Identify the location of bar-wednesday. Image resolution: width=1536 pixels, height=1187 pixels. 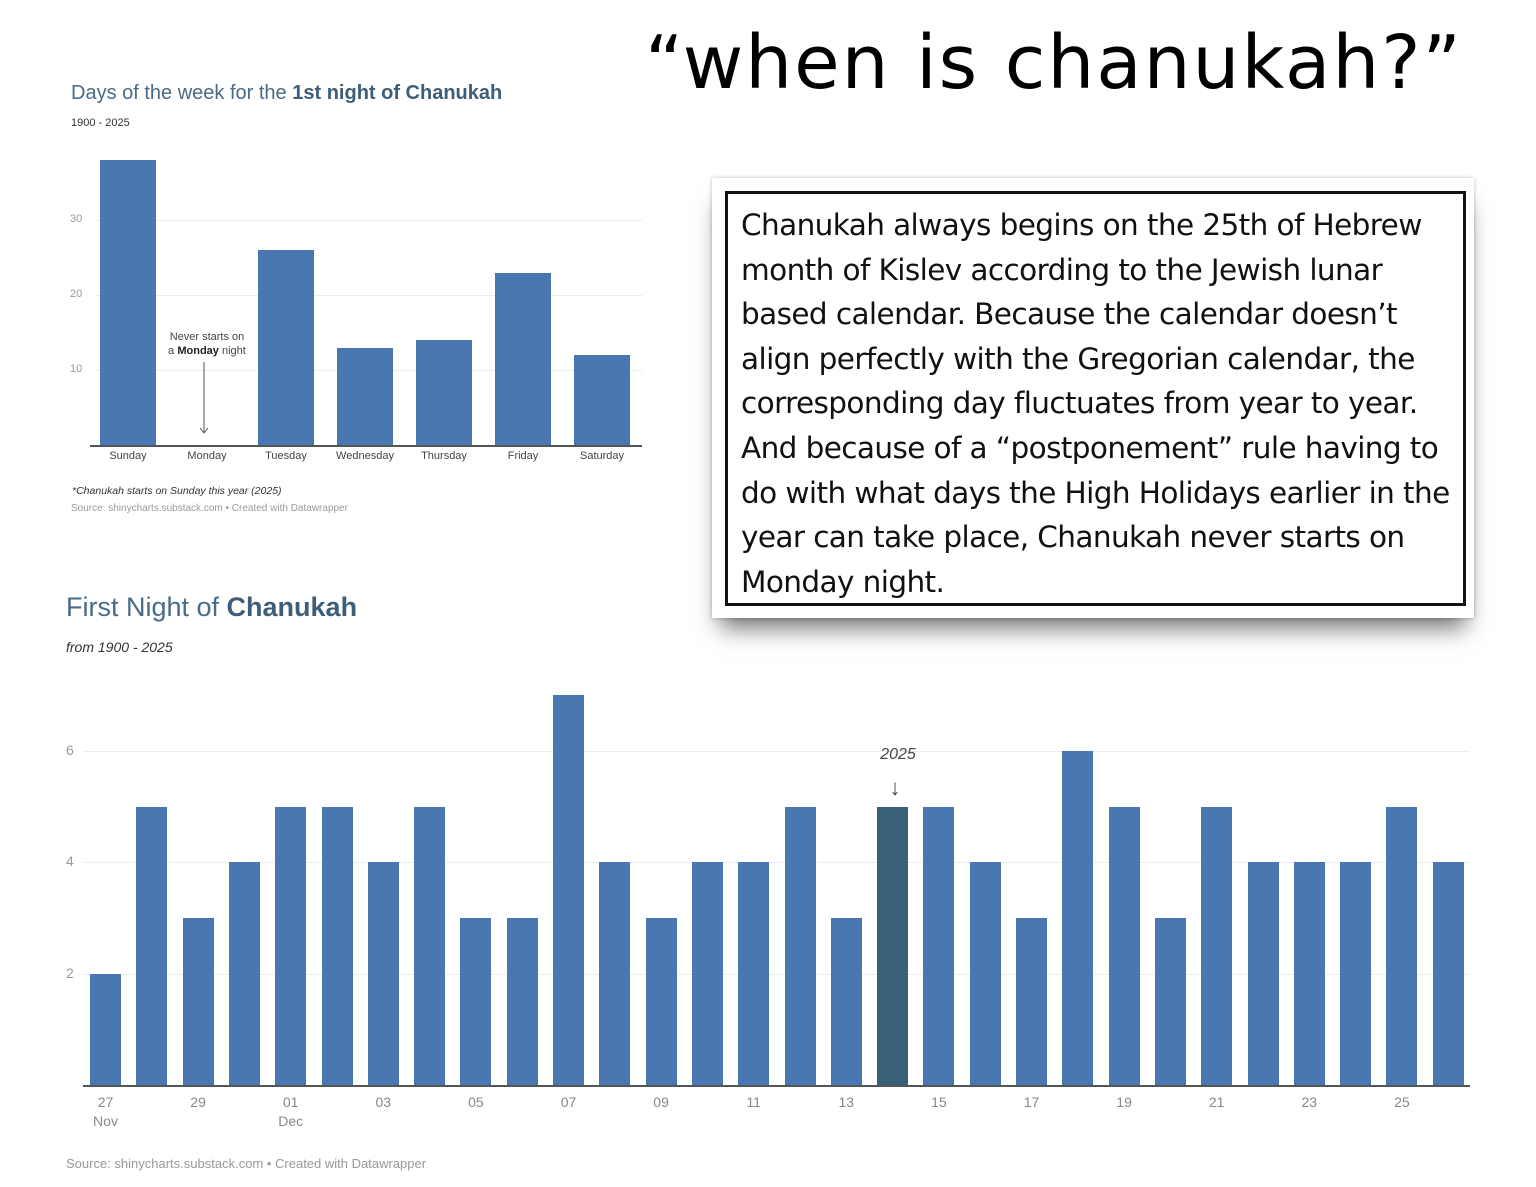
(365, 396).